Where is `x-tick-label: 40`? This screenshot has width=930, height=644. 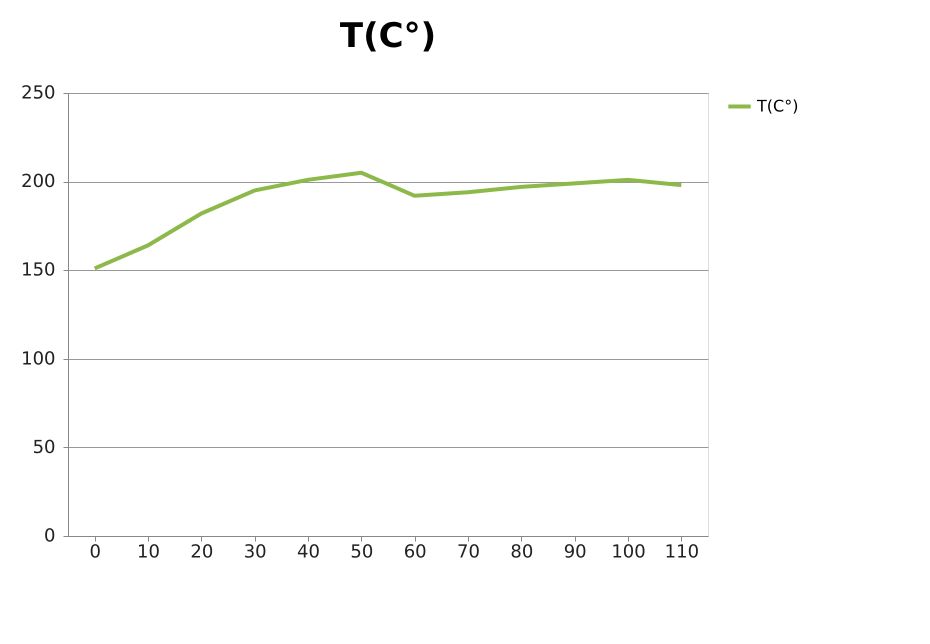 x-tick-label: 40 is located at coordinates (308, 552).